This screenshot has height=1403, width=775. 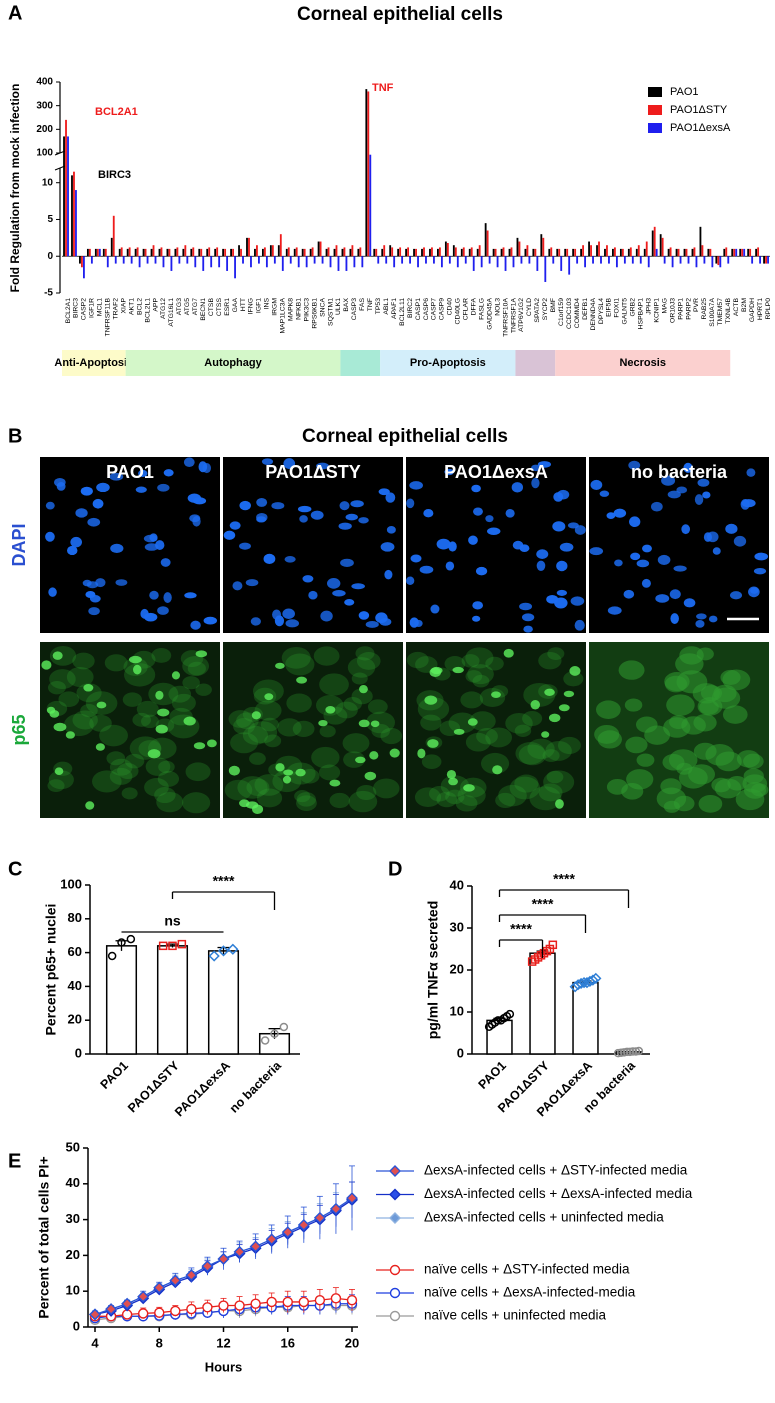 I want to click on group-label: Pro-Apoptosis, so click(x=448, y=363).